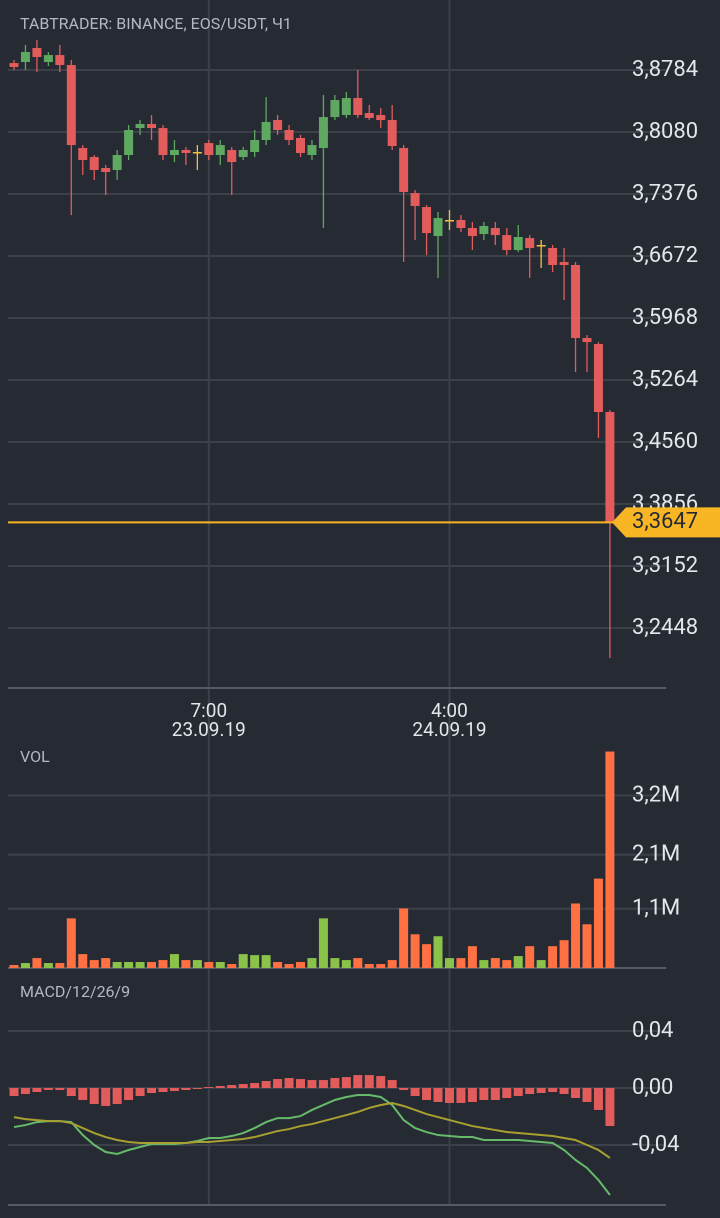 This screenshot has height=1218, width=720. What do you see at coordinates (656, 794) in the screenshot?
I see `y-tick-label: 3,2M` at bounding box center [656, 794].